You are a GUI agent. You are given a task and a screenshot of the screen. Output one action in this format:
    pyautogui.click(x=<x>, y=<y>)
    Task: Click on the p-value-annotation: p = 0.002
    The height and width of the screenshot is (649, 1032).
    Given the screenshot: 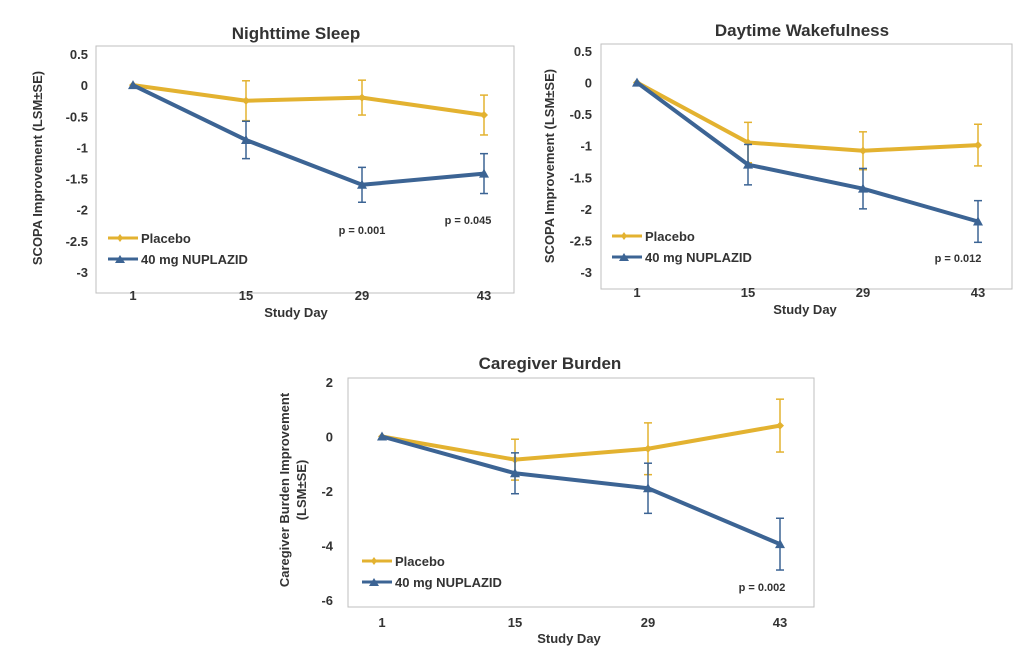 What is the action you would take?
    pyautogui.click(x=762, y=588)
    